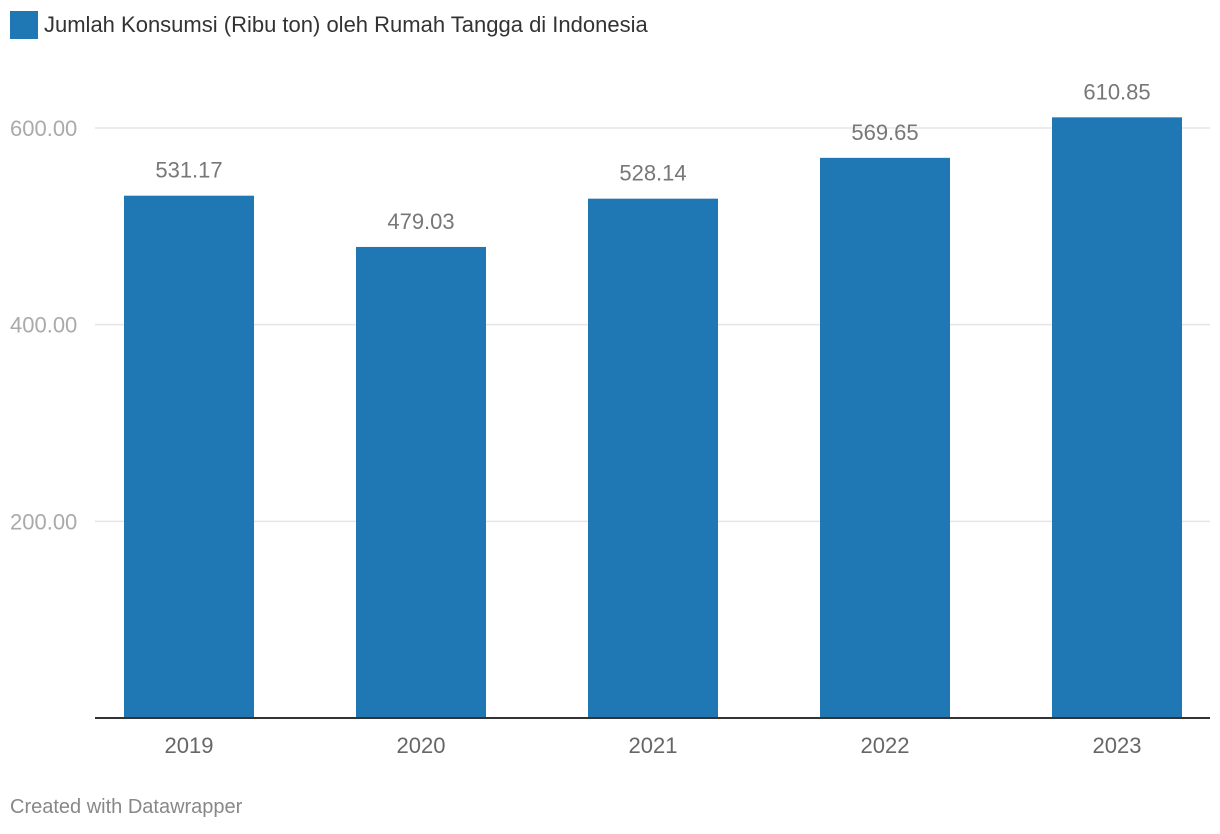 The image size is (1220, 834). Describe the element at coordinates (421, 745) in the screenshot. I see `x-tick-label-2020: 2020` at that location.